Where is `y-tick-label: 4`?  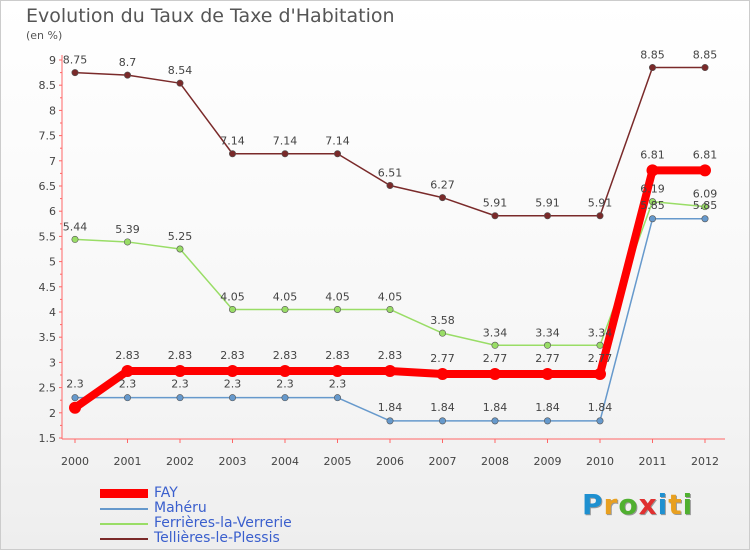 y-tick-label: 4 is located at coordinates (52, 312).